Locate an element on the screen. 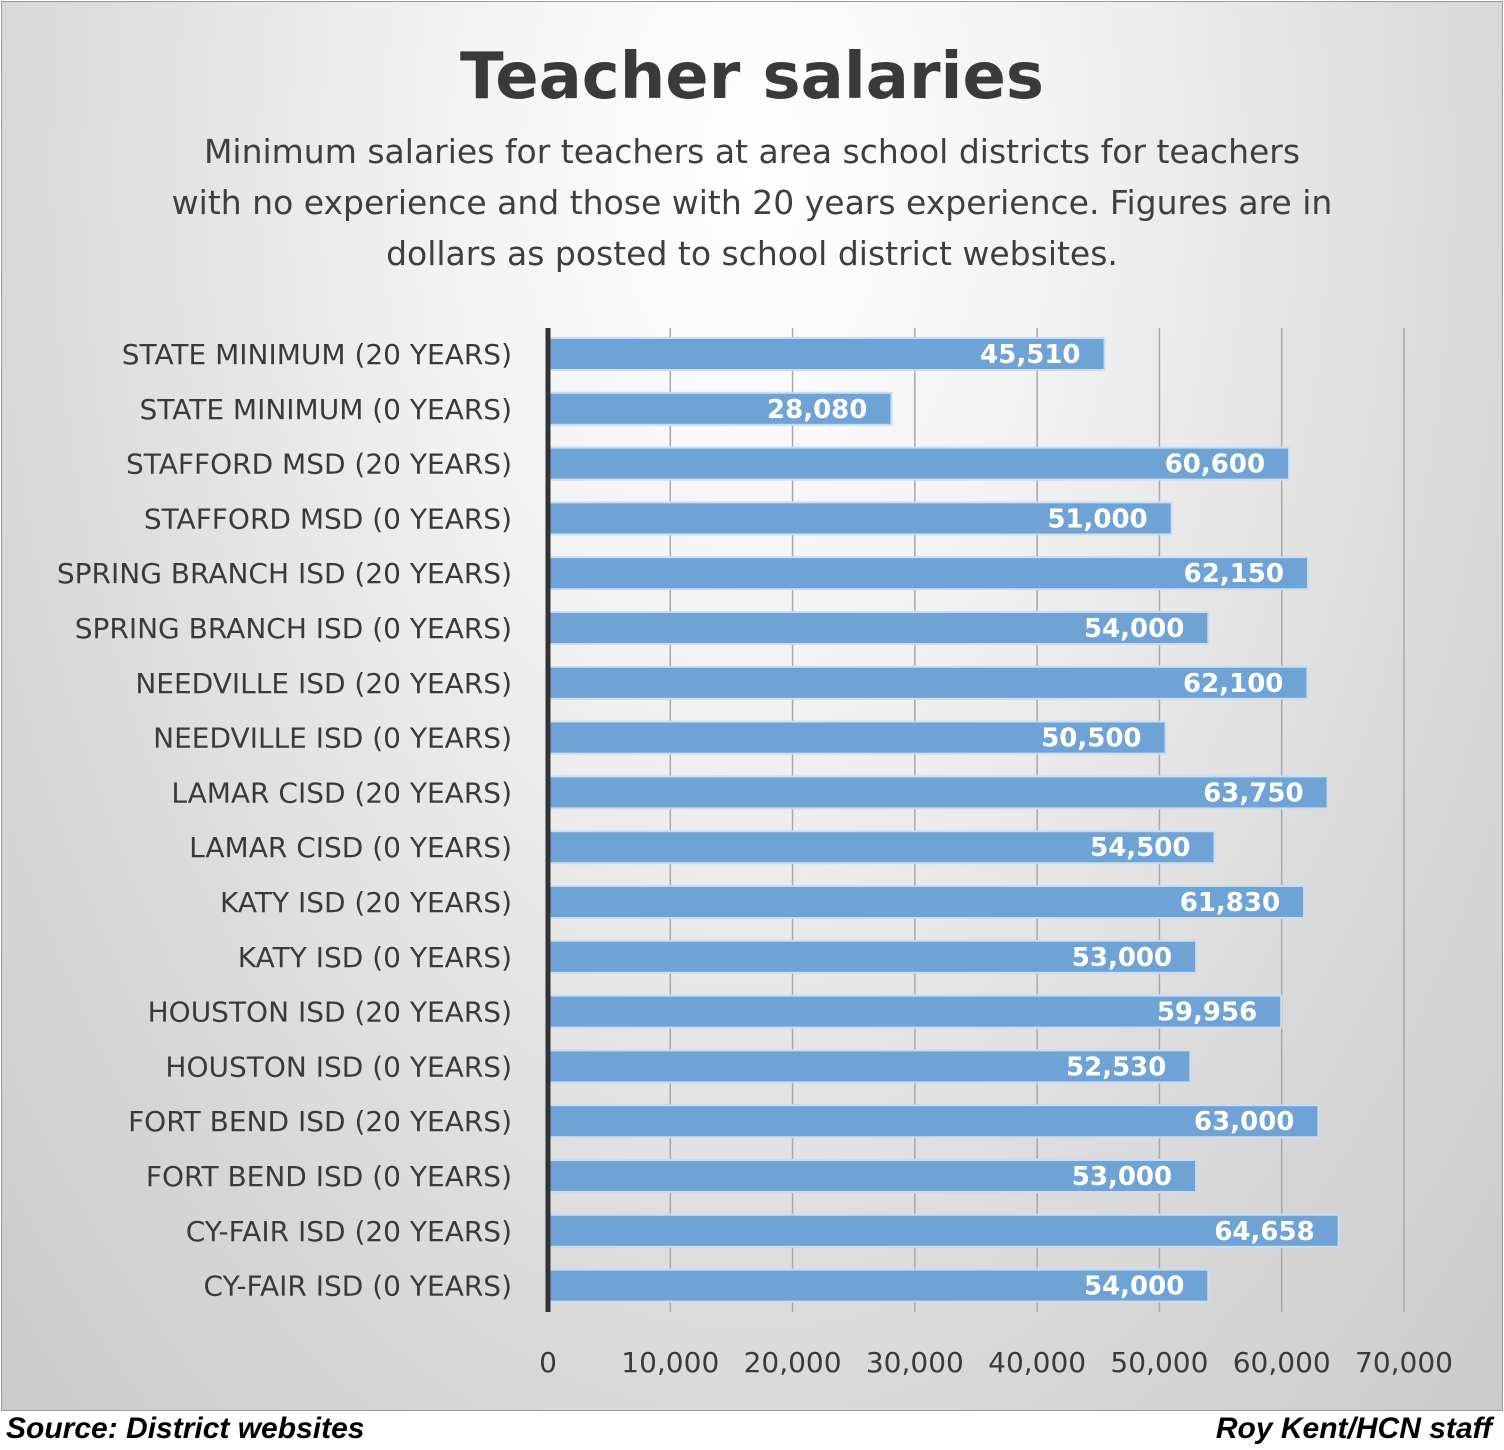  category-label: STAFFORD MSD (20 YEARS) is located at coordinates (319, 464).